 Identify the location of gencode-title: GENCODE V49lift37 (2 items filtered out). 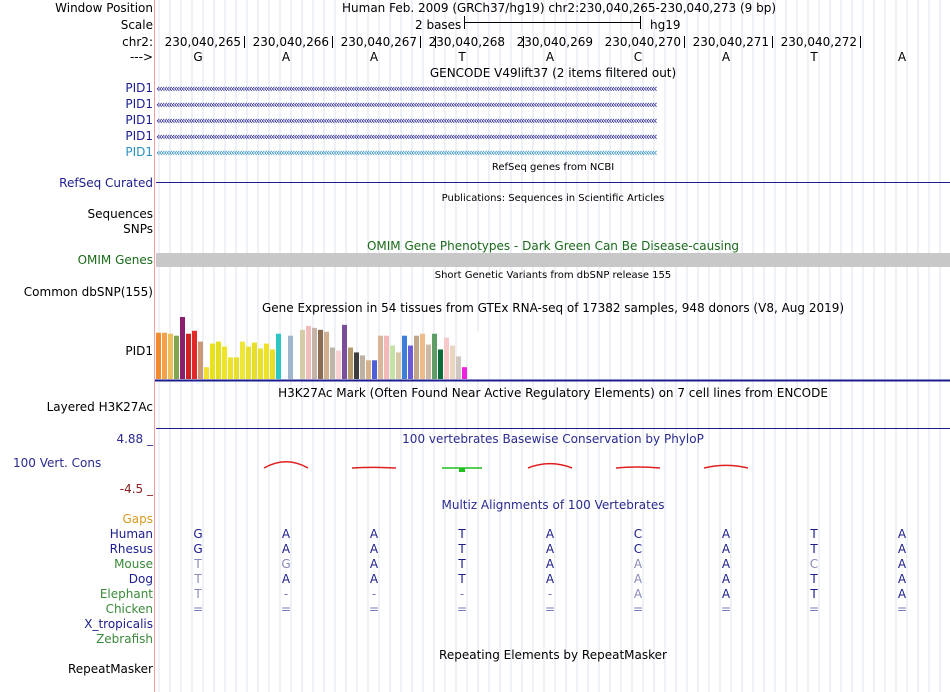
(553, 73).